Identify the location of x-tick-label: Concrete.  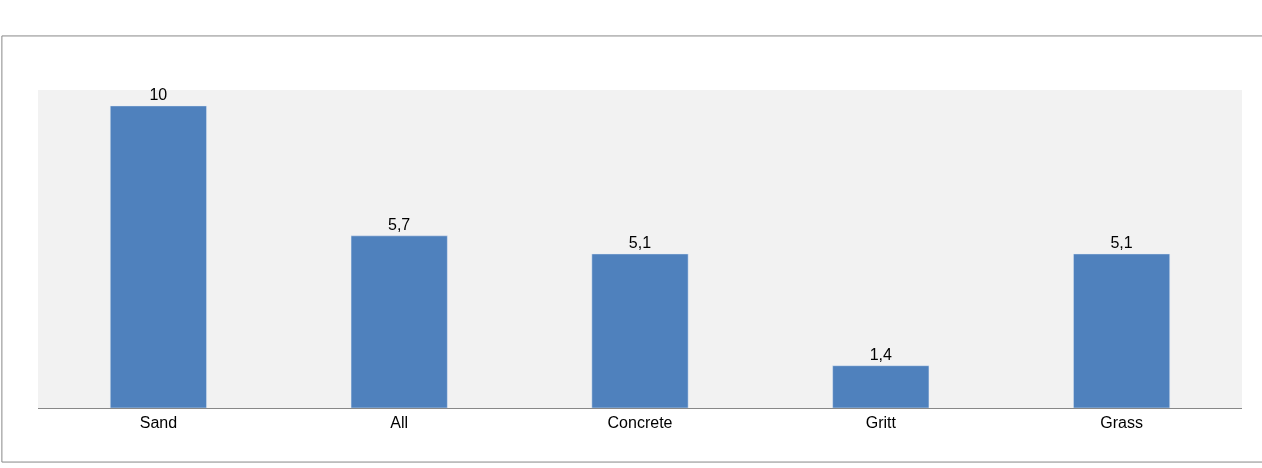
(640, 423).